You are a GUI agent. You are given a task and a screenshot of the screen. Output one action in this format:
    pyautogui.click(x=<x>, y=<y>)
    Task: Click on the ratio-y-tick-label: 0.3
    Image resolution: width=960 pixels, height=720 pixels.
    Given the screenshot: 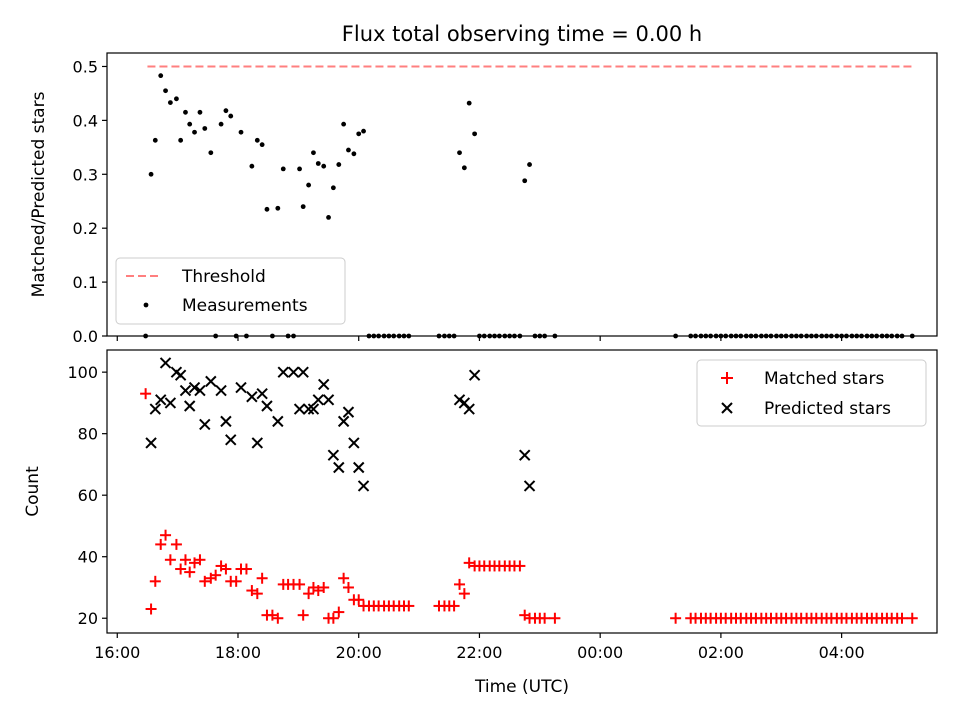 What is the action you would take?
    pyautogui.click(x=85, y=174)
    